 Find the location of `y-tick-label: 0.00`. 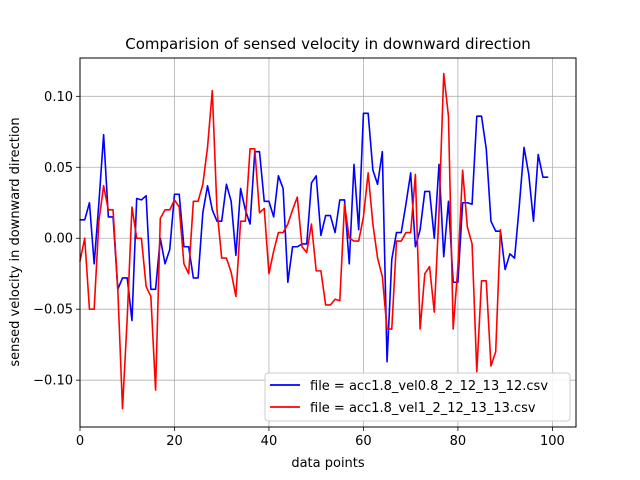

y-tick-label: 0.00 is located at coordinates (58, 239).